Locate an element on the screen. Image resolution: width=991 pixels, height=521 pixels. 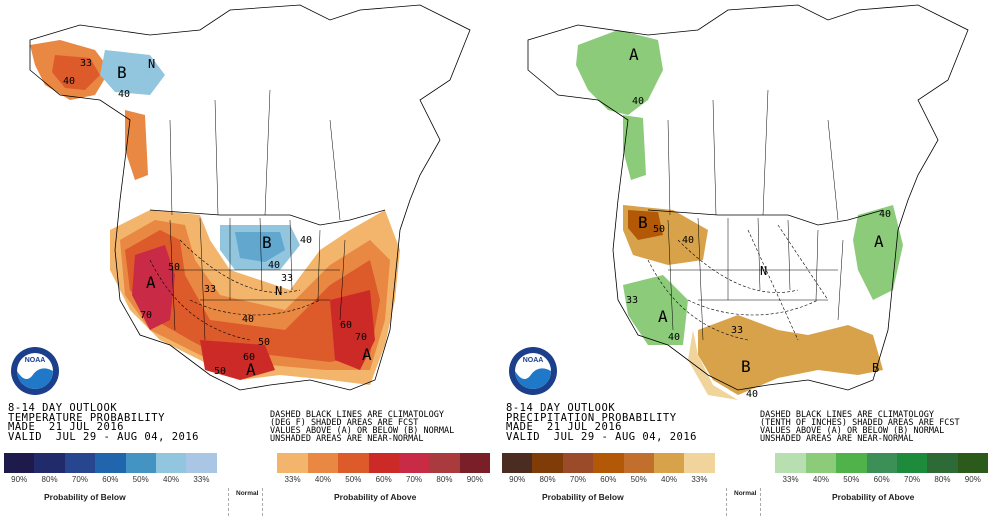
alaska-above-shading is located at coordinates (619, 72).